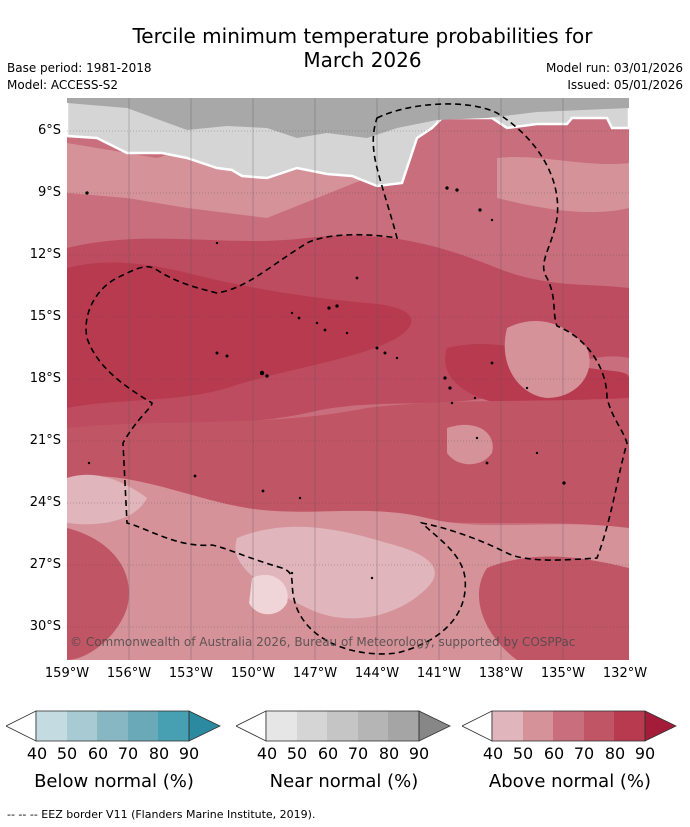 Image resolution: width=690 pixels, height=827 pixels. What do you see at coordinates (614, 77) in the screenshot?
I see `meta-right: Model run: 03/01/2026 Issued: 05/01/2026` at bounding box center [614, 77].